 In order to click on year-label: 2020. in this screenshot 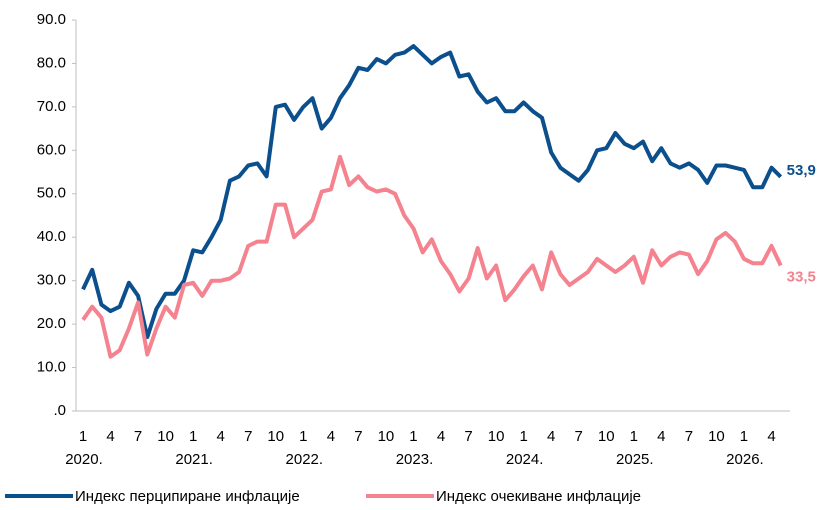, I will do `click(84, 459)`.